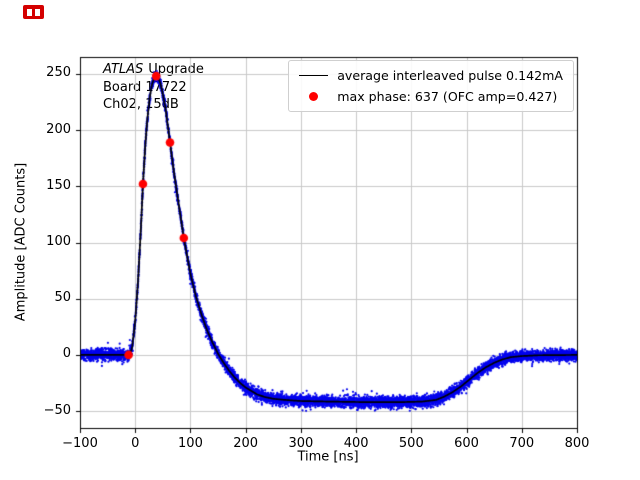  What do you see at coordinates (80, 443) in the screenshot?
I see `x-tick-label: −100` at bounding box center [80, 443].